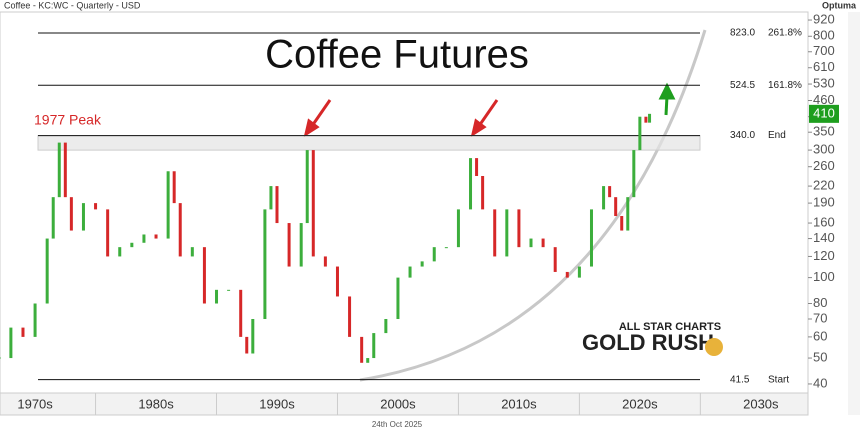  Describe the element at coordinates (277, 403) in the screenshot. I see `x-tick-label: 1990s` at that location.